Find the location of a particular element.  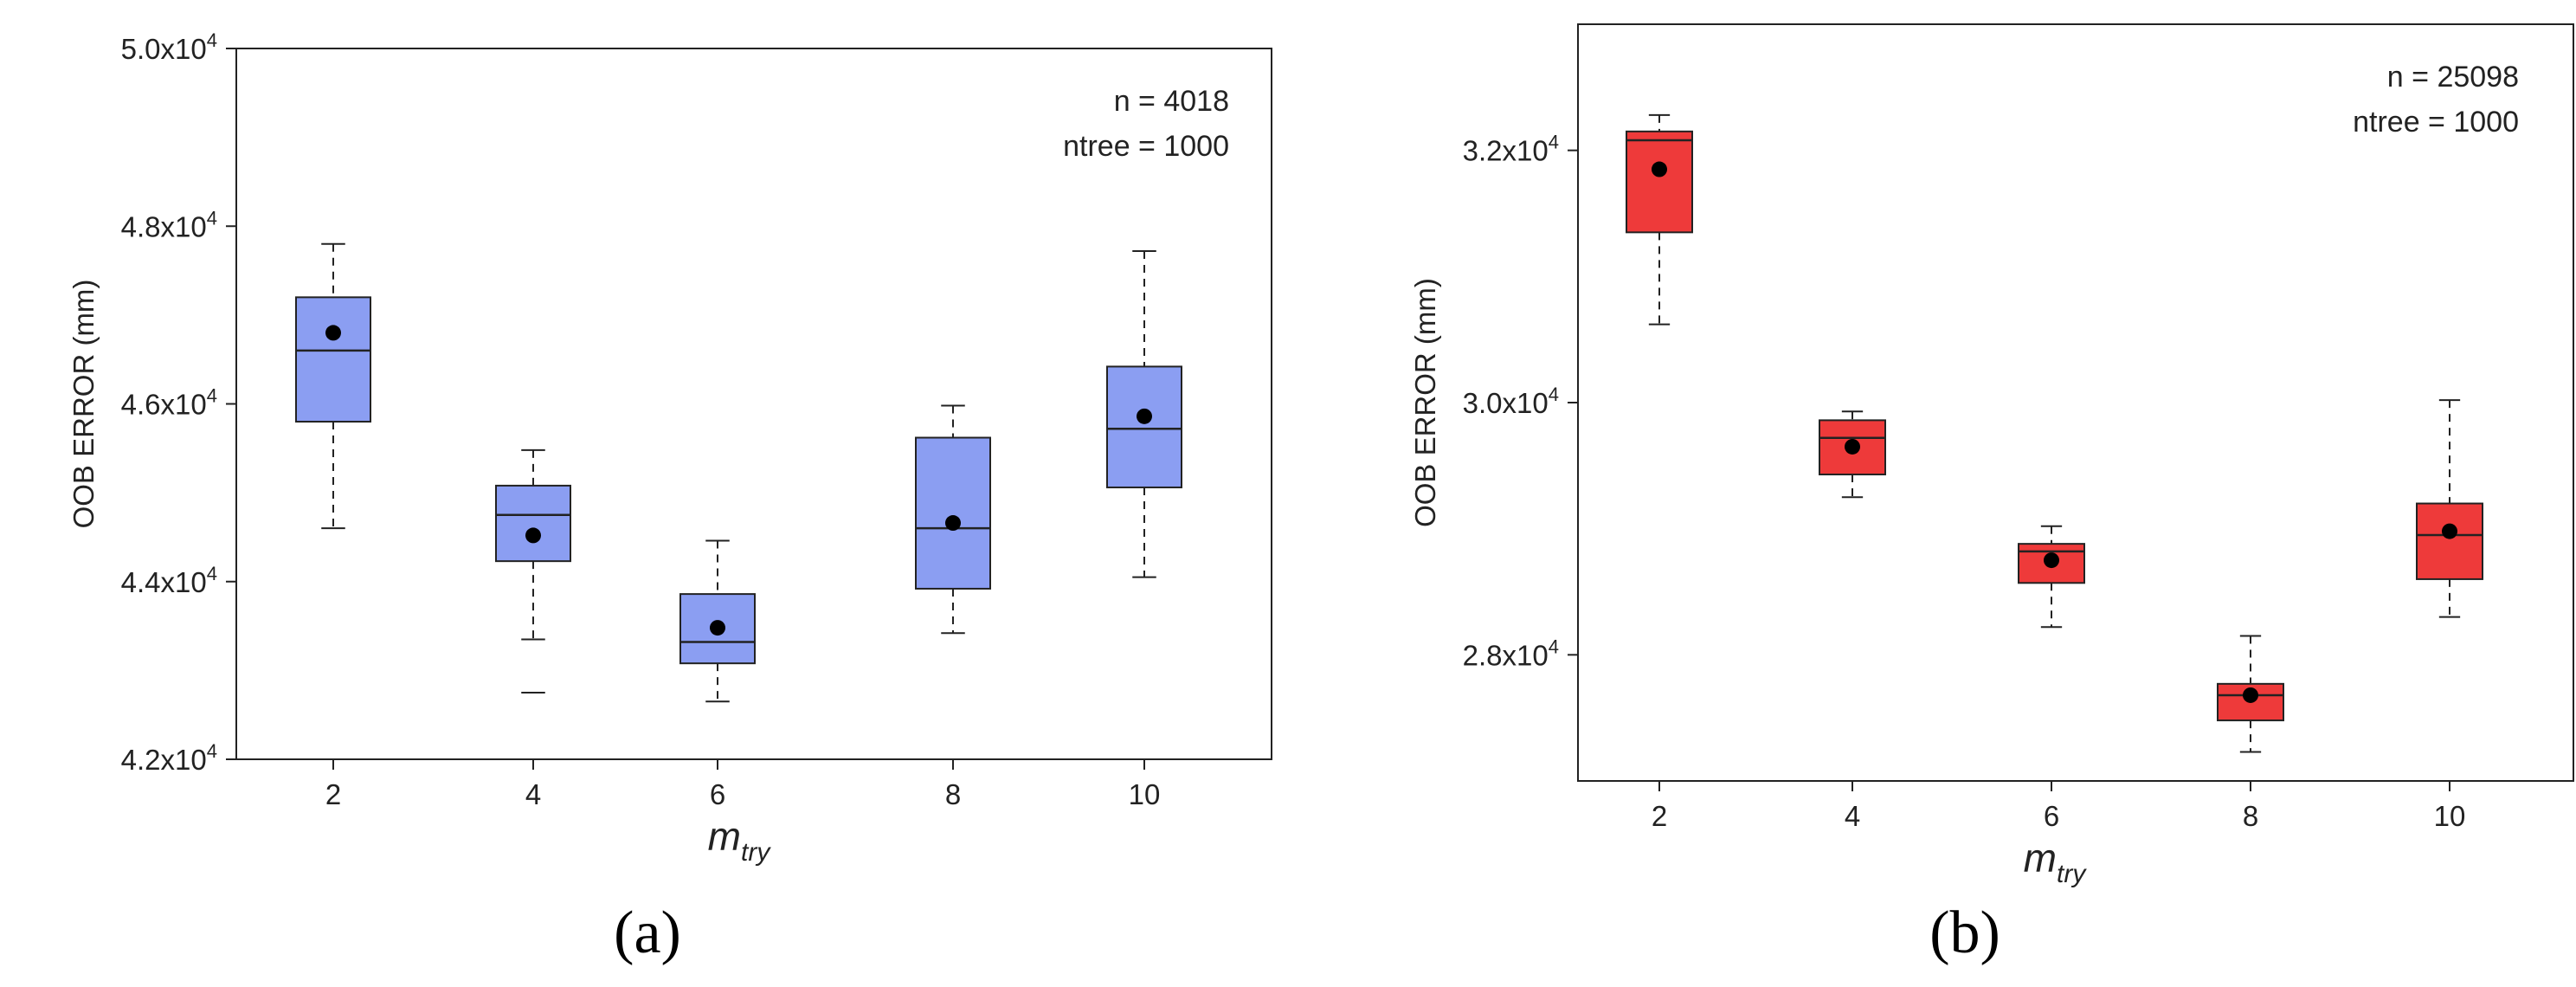

y-tick-label: 4.4x10⁴ is located at coordinates (169, 580).